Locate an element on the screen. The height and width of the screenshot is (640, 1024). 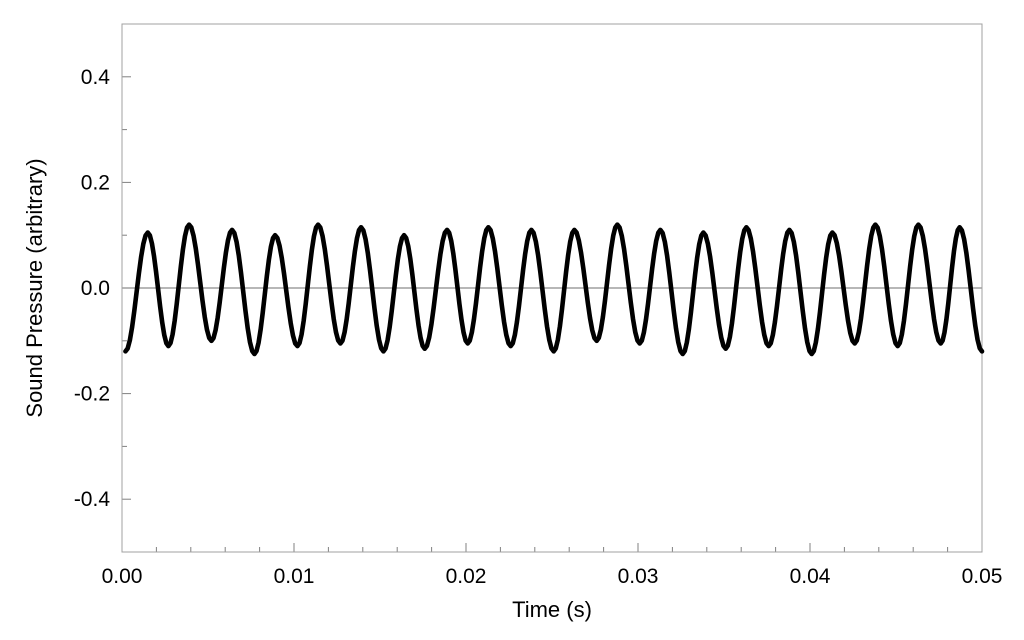
y-tick-label: 0.2 is located at coordinates (95, 182).